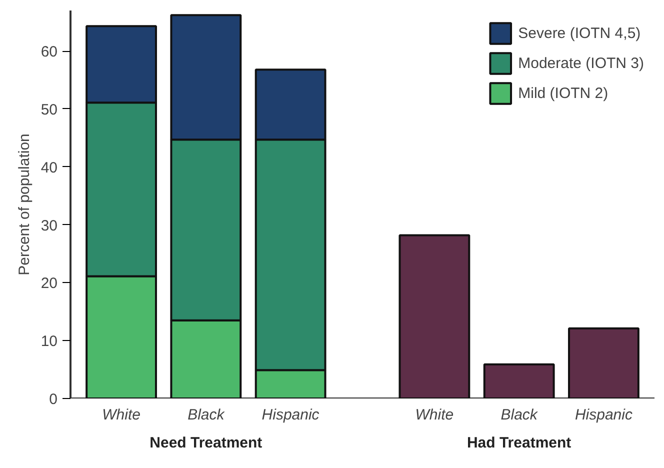 This screenshot has width=664, height=468. What do you see at coordinates (563, 93) in the screenshot?
I see `legend-label: Mild (IOTN 2)` at bounding box center [563, 93].